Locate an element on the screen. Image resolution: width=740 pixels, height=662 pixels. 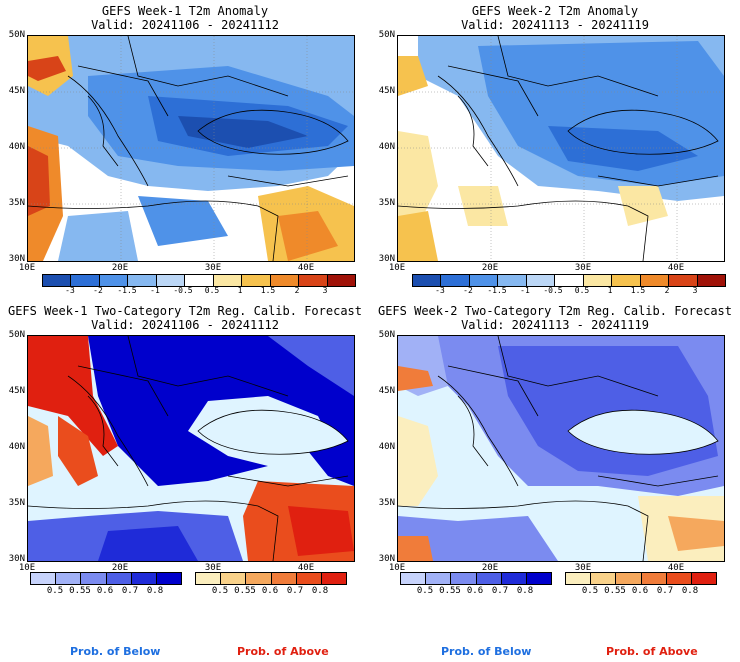
prob-below-colorbar is located at coordinates (106, 578).